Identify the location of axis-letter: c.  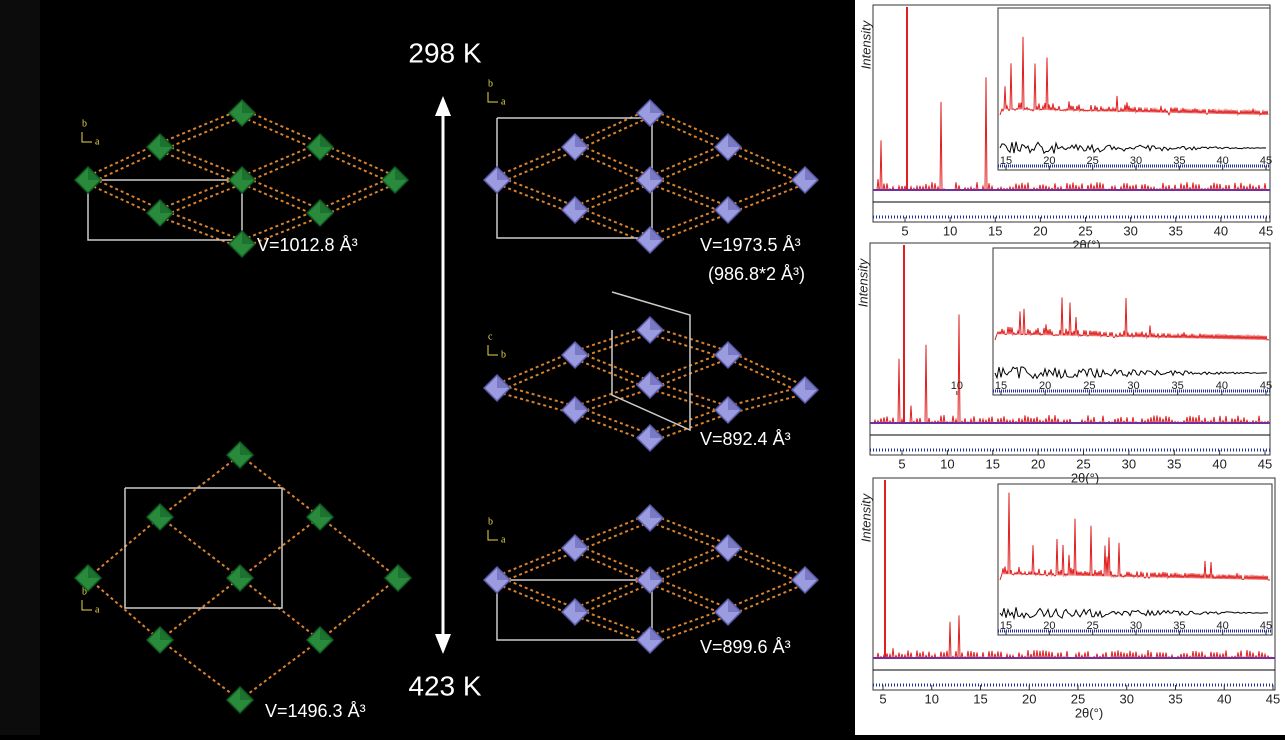
(490, 336).